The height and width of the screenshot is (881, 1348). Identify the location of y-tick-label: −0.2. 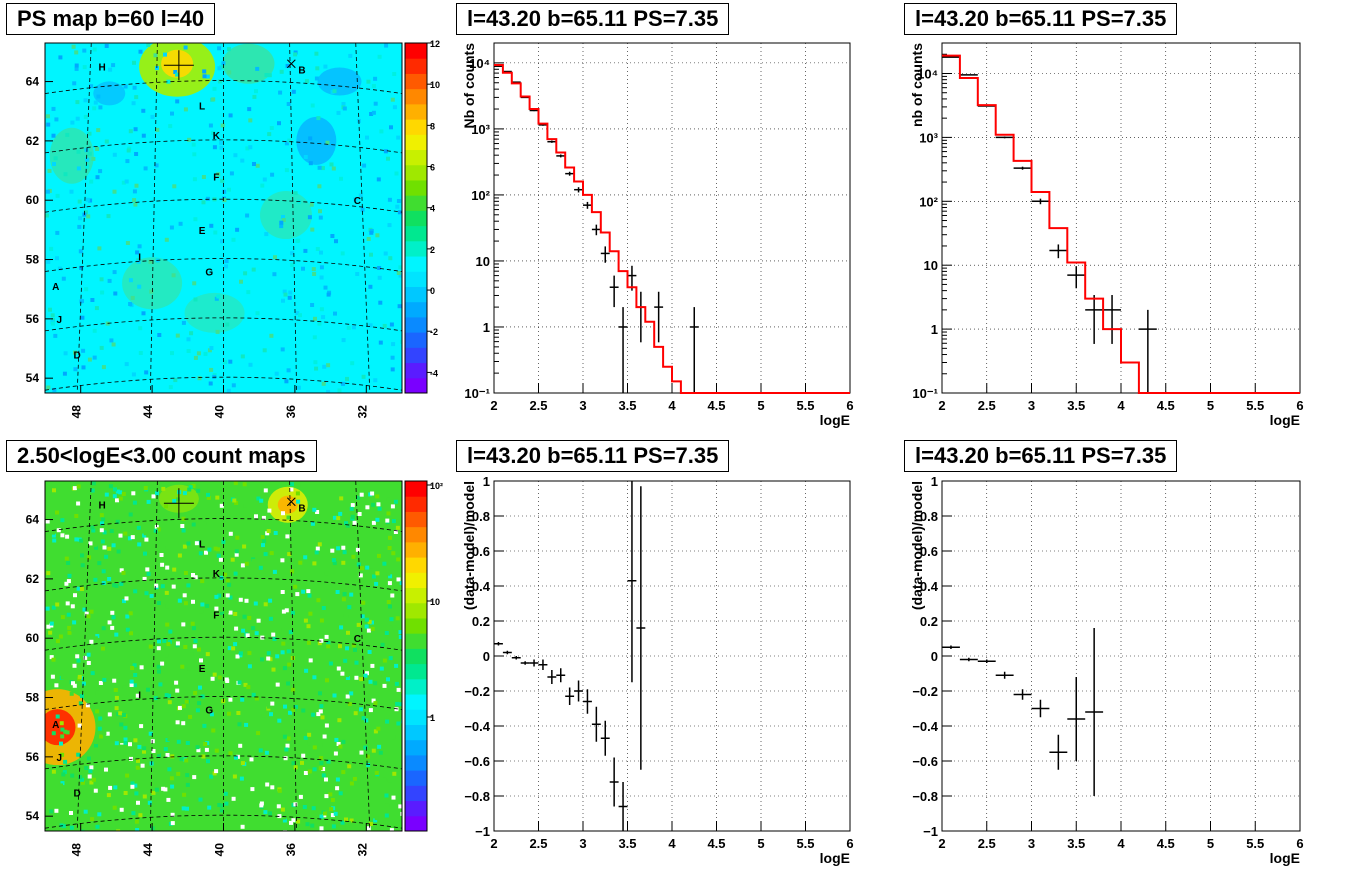
(925, 691).